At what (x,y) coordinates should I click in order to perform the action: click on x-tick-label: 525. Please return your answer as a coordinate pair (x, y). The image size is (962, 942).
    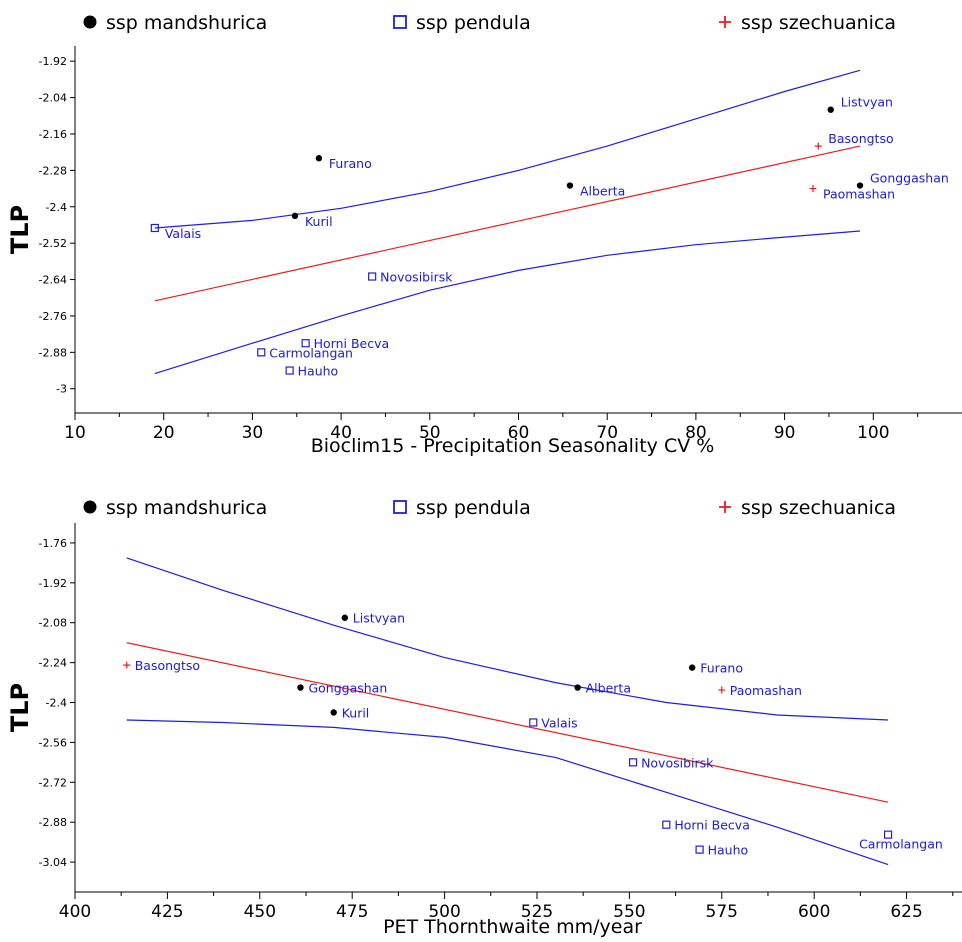
    Looking at the image, I should click on (537, 912).